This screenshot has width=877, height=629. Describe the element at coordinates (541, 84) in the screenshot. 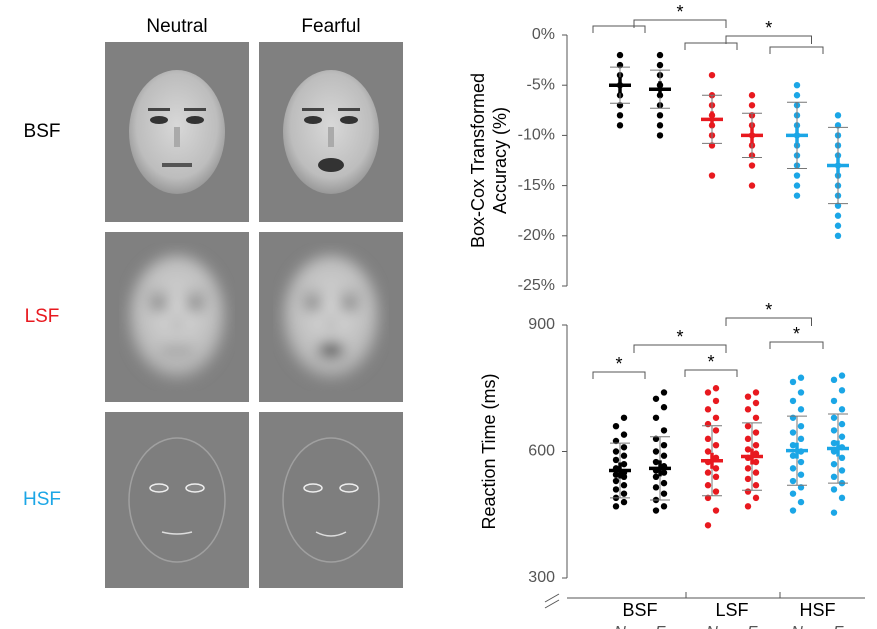

I see `y-tick-label: -5%` at that location.